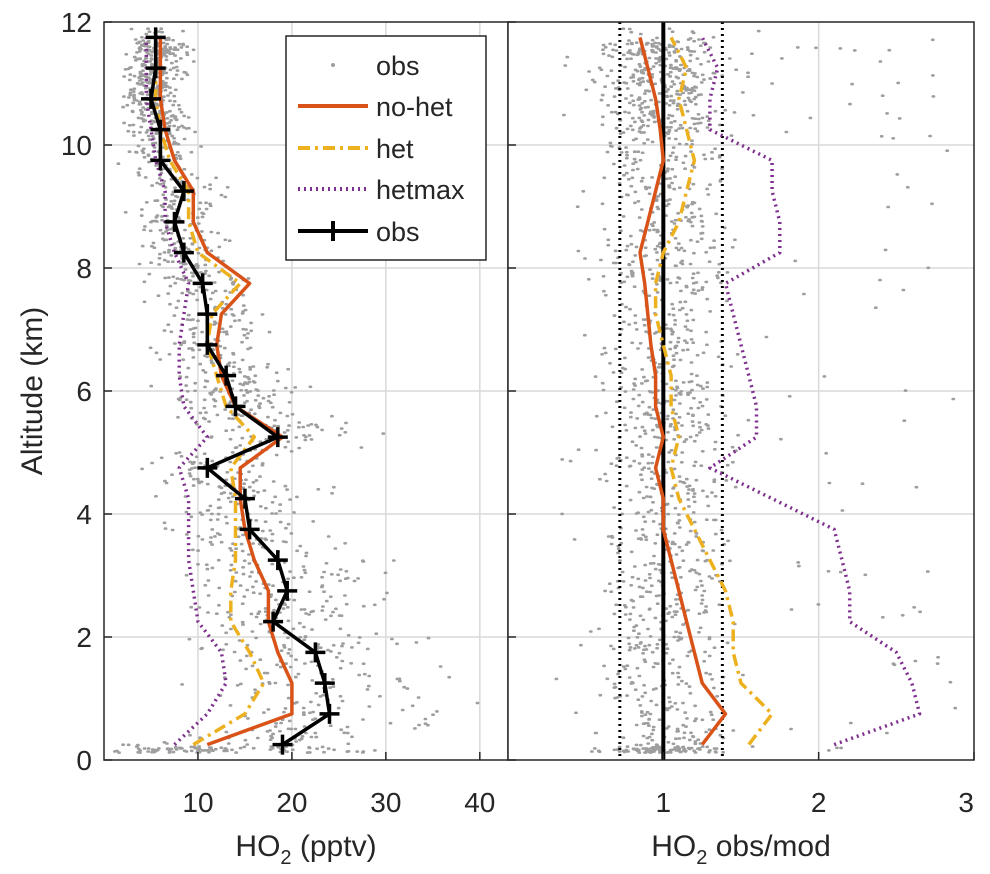 This screenshot has width=990, height=874. I want to click on right-xtick-label: 2, so click(819, 802).